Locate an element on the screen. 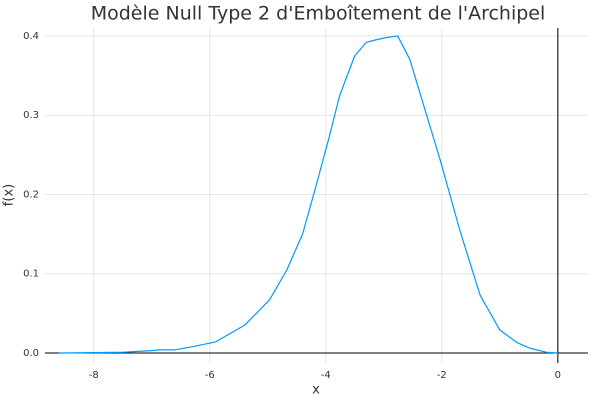 This screenshot has width=600, height=404. x-tick-label: -6 is located at coordinates (210, 375).